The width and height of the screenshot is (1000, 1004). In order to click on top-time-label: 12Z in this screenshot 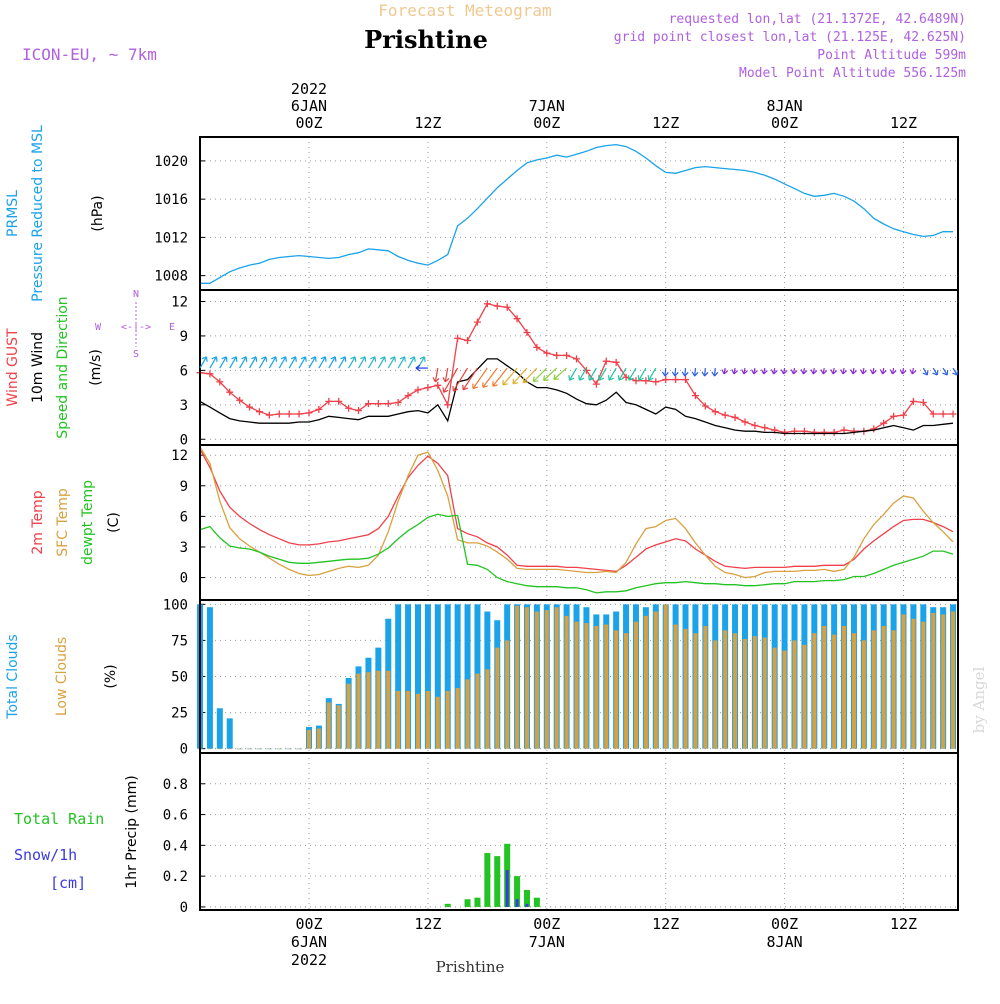, I will do `click(903, 123)`.